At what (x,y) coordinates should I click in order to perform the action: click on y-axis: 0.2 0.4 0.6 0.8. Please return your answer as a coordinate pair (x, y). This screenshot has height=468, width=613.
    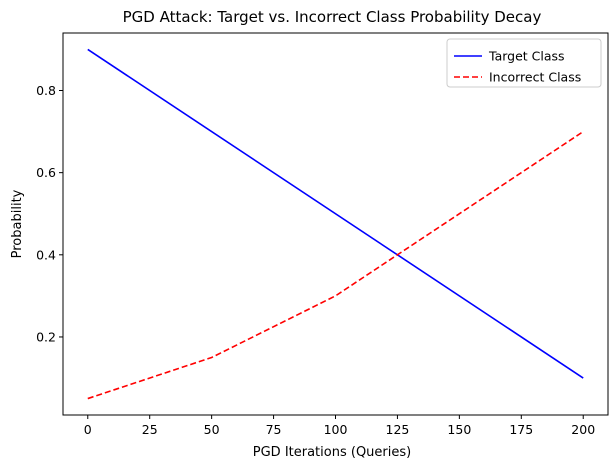
    Looking at the image, I should click on (49, 213).